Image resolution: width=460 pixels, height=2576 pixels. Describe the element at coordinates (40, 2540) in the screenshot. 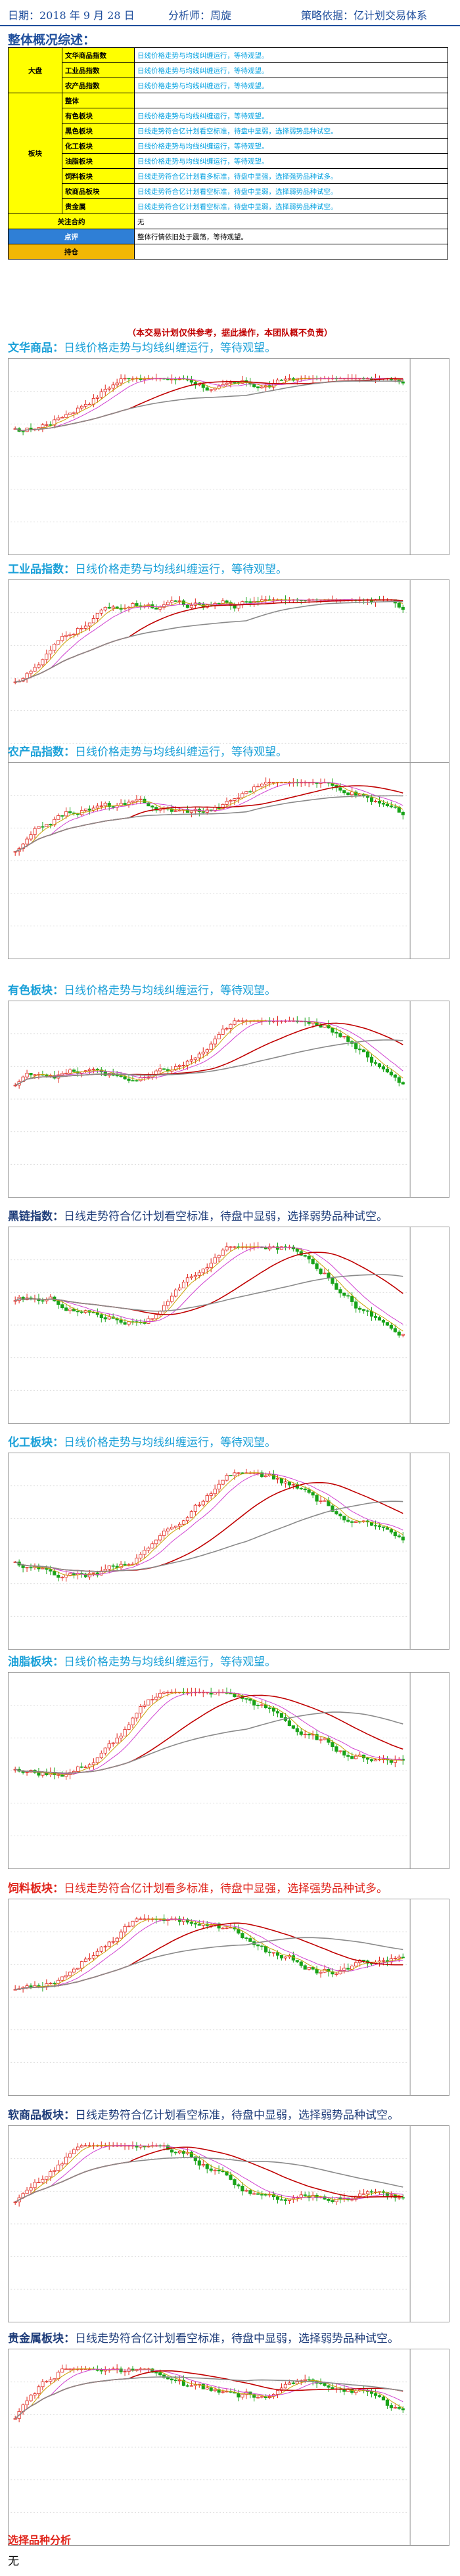

I see `pick-analysis-title: 选择品种分析` at that location.